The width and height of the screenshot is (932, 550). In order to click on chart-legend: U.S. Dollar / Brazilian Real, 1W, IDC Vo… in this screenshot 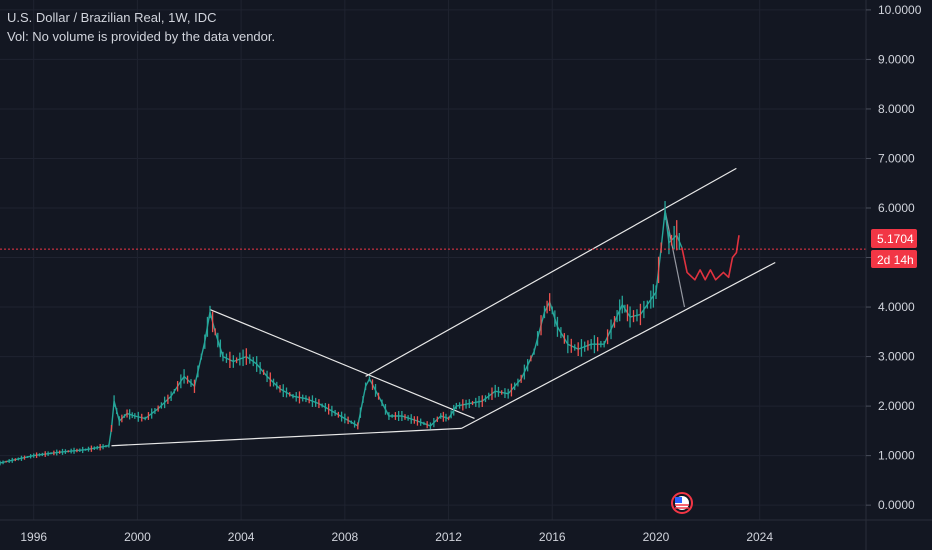, I will do `click(141, 27)`.